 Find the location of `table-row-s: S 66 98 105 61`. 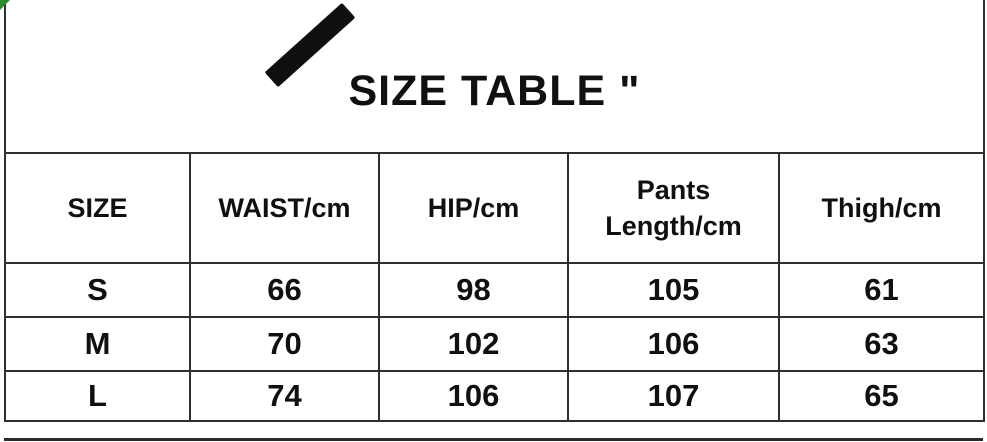

table-row-s: S 66 98 105 61 is located at coordinates (494, 290).